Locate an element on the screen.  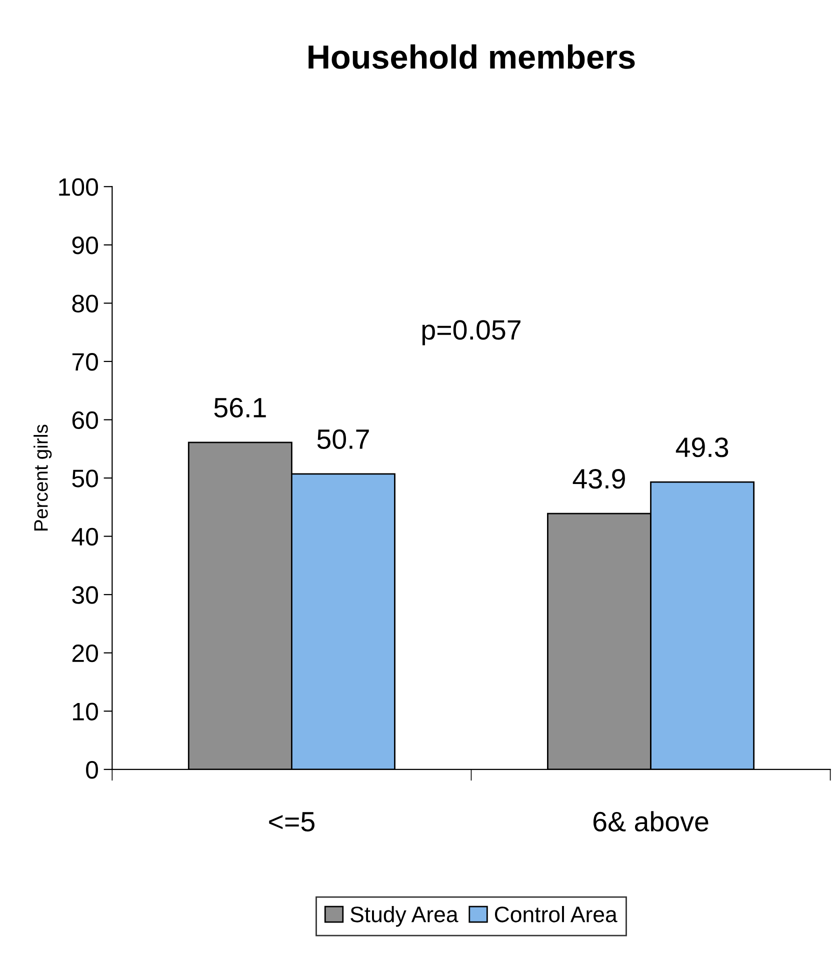
y-tick-label: 70 is located at coordinates (85, 362).